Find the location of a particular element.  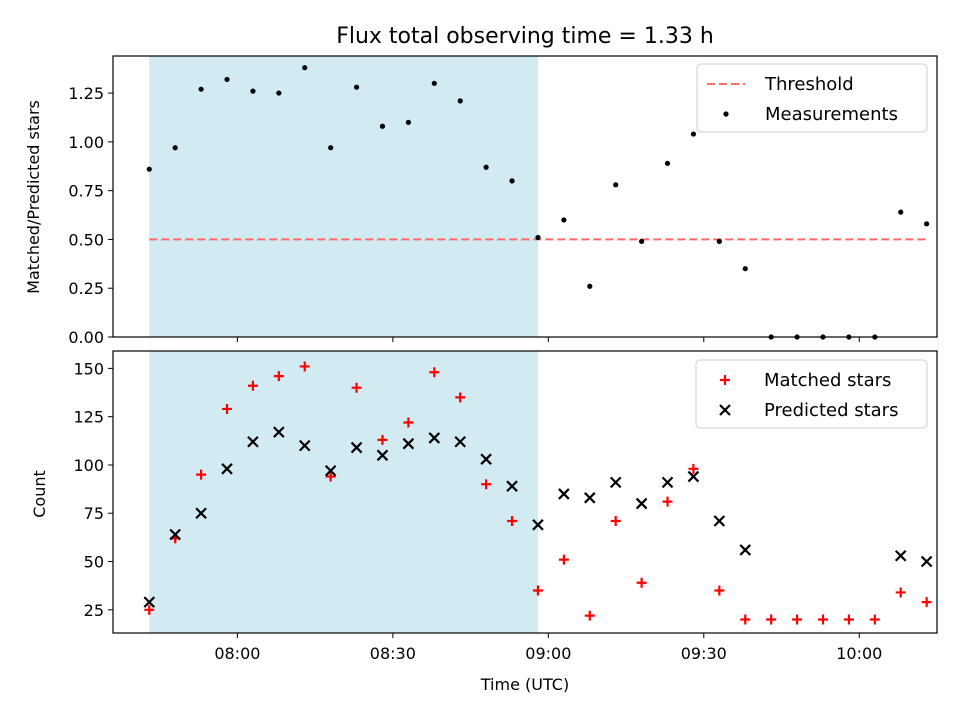

top-legend-label-0: Threshold is located at coordinates (809, 84).